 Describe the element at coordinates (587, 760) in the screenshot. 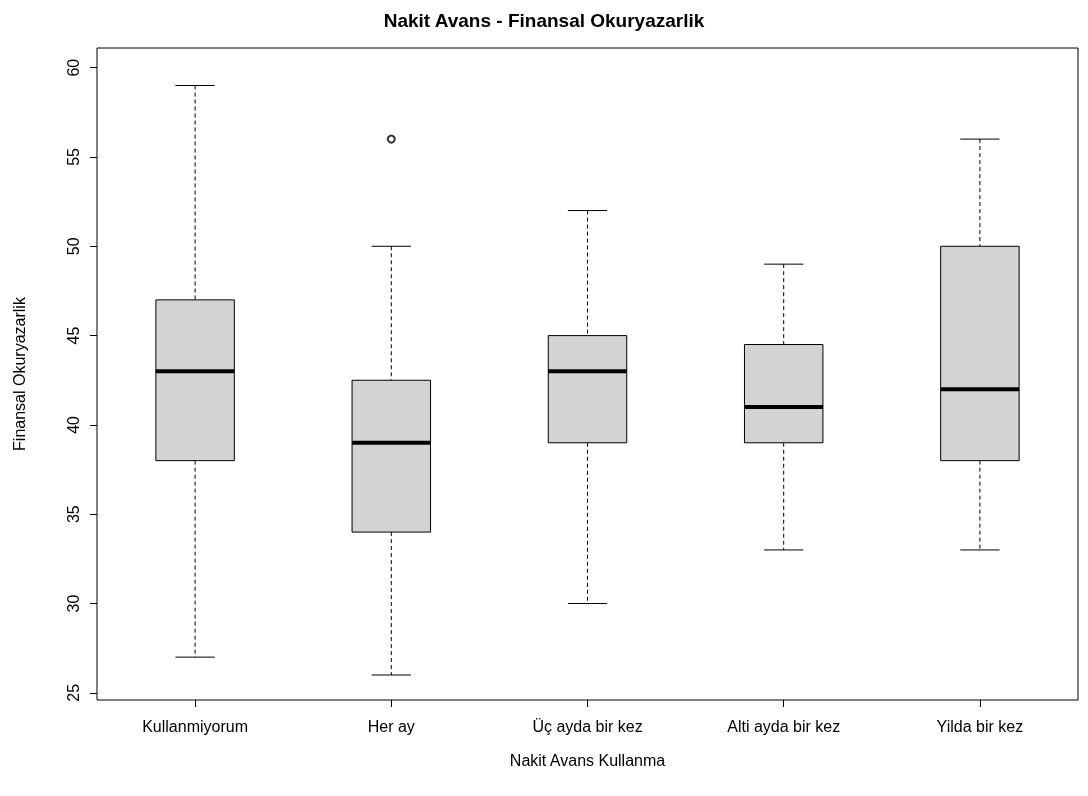

I see `x-axis-title: Nakit Avans Kullanma` at that location.